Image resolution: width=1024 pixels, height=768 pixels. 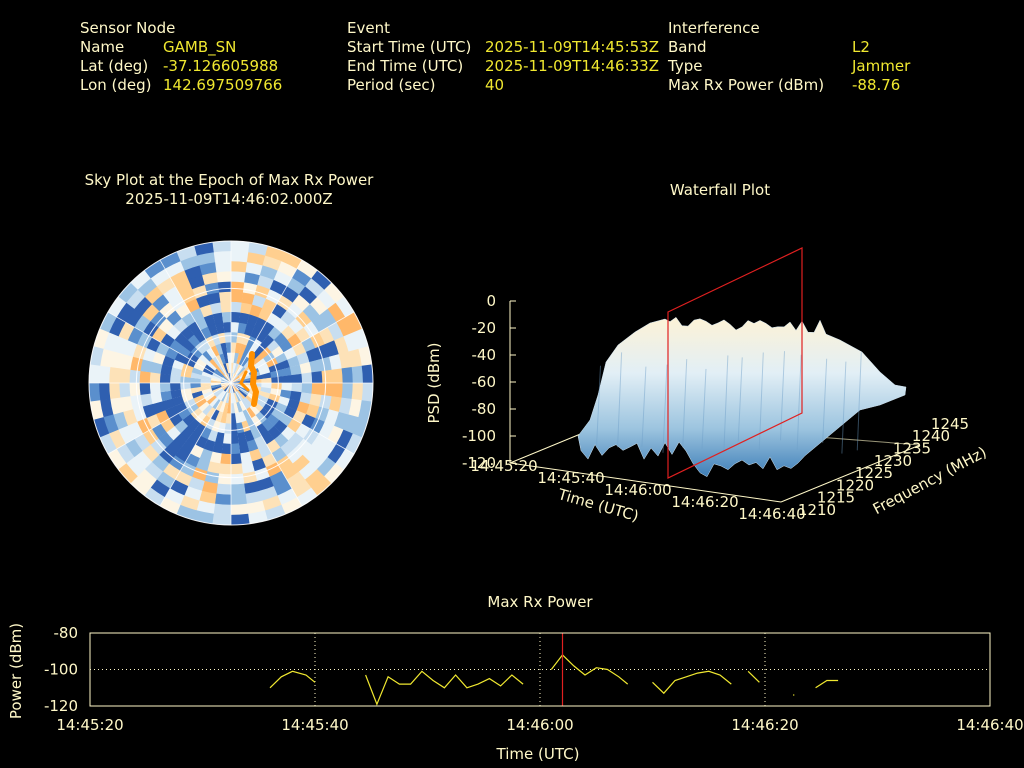 What do you see at coordinates (221, 66) in the screenshot?
I see `info-value: -37.126605988` at bounding box center [221, 66].